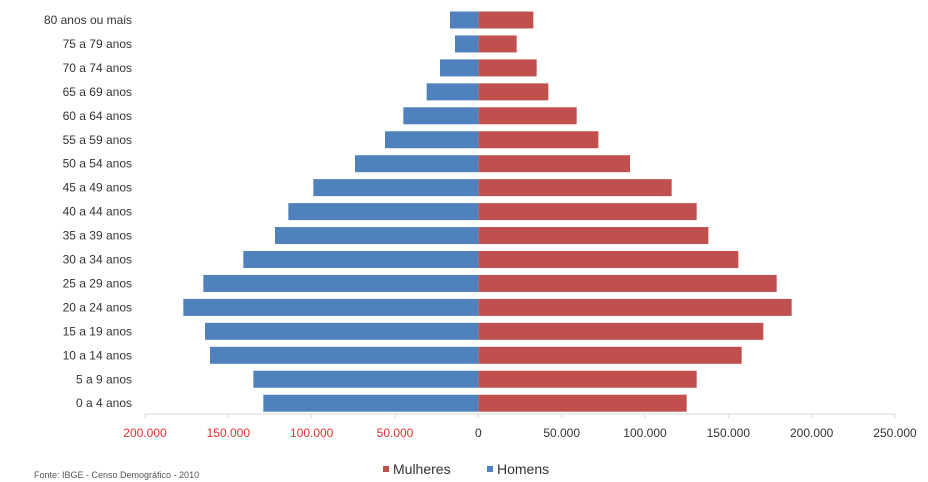  Describe the element at coordinates (527, 116) in the screenshot. I see `bar-mulheres-60-a-64-anos` at that location.